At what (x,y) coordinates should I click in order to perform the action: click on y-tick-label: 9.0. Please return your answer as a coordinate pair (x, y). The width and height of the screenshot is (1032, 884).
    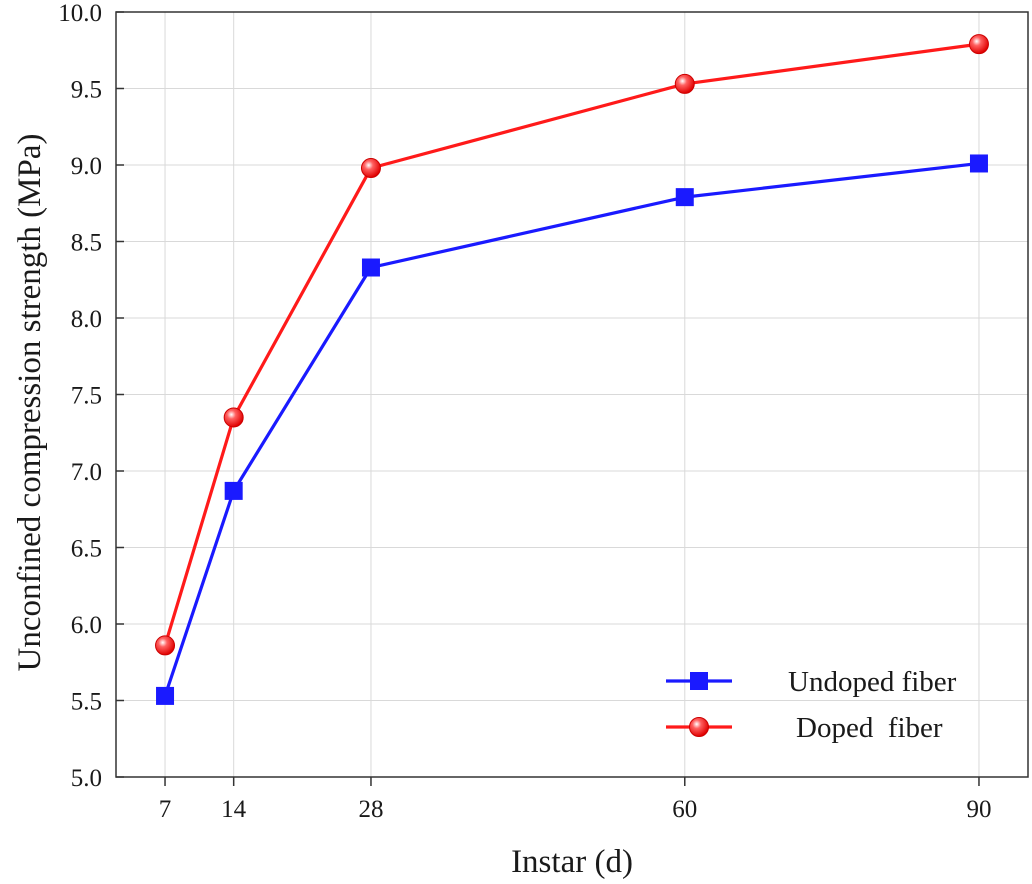
    Looking at the image, I should click on (86, 166).